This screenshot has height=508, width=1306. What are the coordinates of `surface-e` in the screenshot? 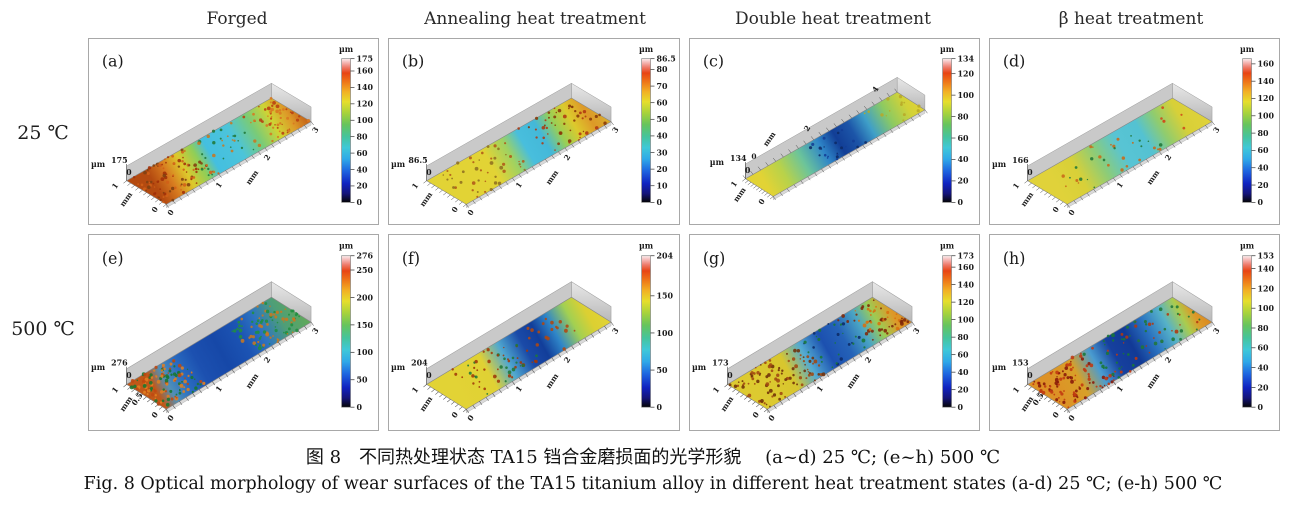 It's located at (219, 347).